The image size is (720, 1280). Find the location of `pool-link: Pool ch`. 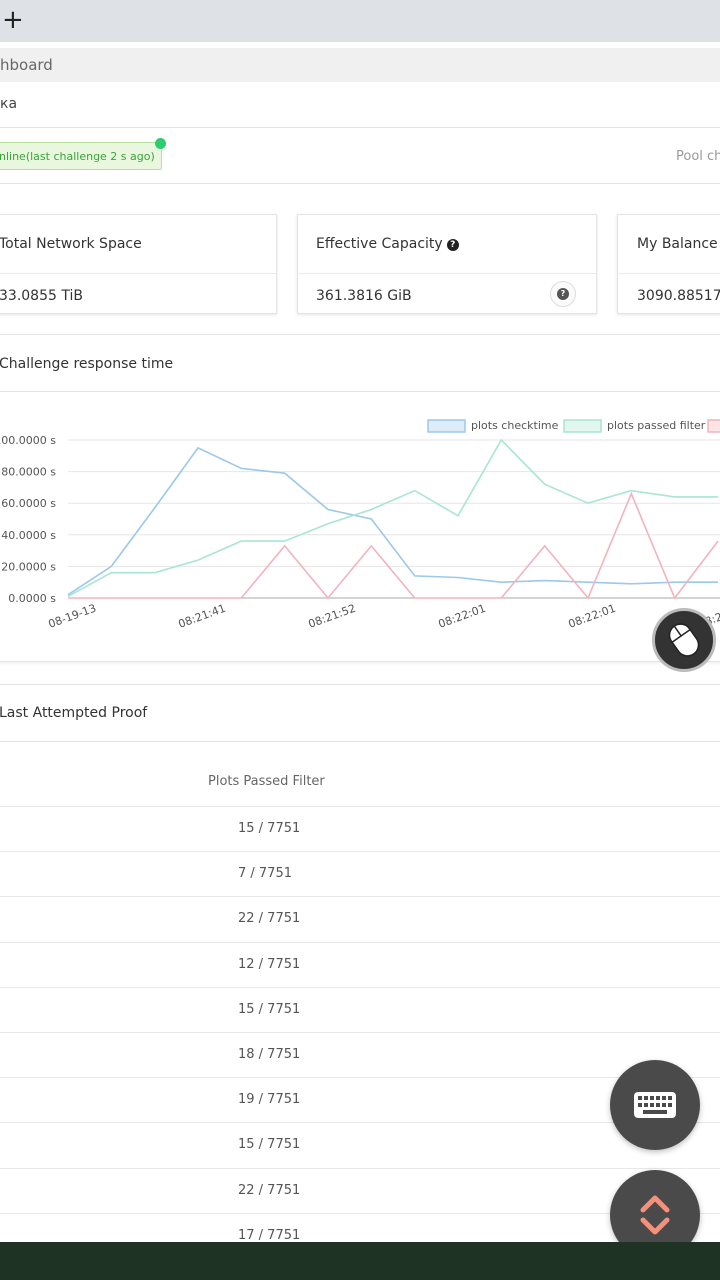

pool-link: Pool ch is located at coordinates (698, 156).